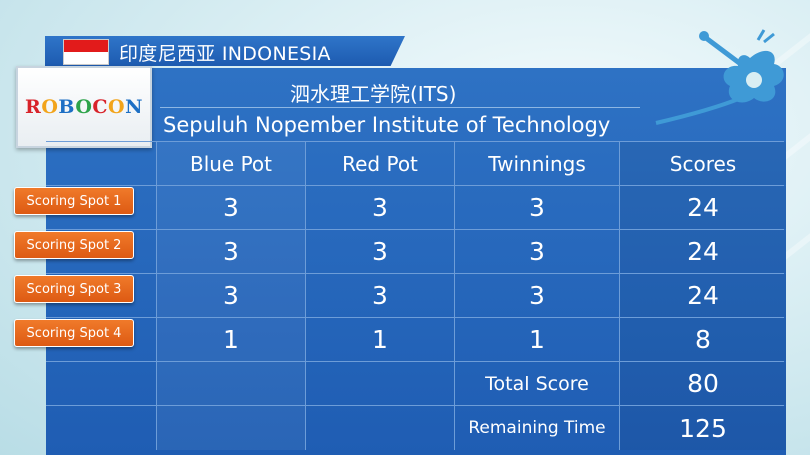  Describe the element at coordinates (702, 383) in the screenshot. I see `total-score-value: 80` at that location.